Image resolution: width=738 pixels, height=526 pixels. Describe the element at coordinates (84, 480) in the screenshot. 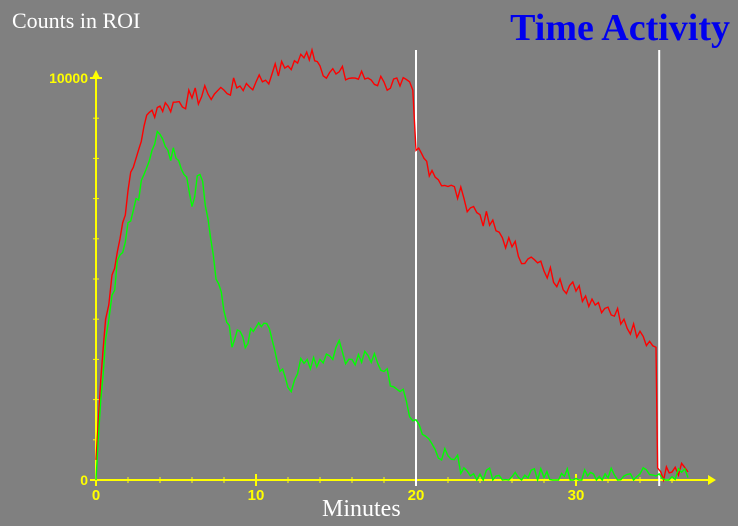

I see `y-tick-label: 0` at that location.